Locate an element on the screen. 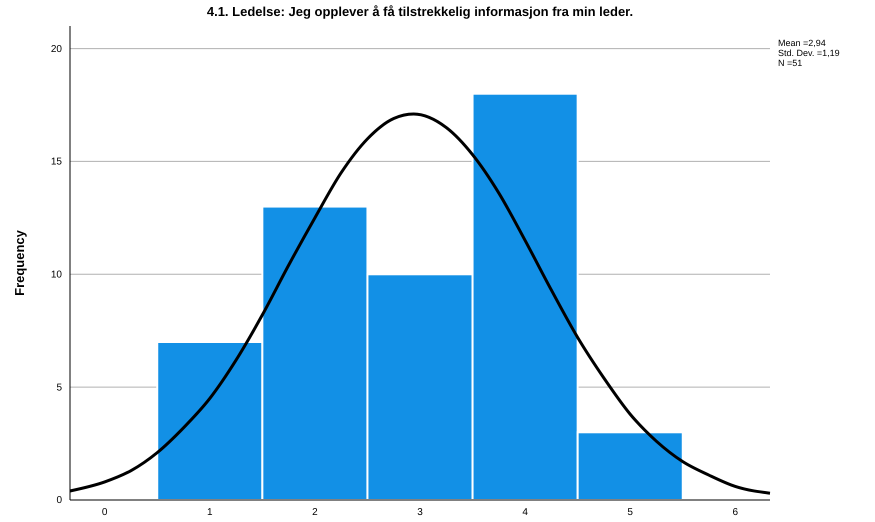 This screenshot has height=522, width=875. y-axis-title: Frequency is located at coordinates (19, 262).